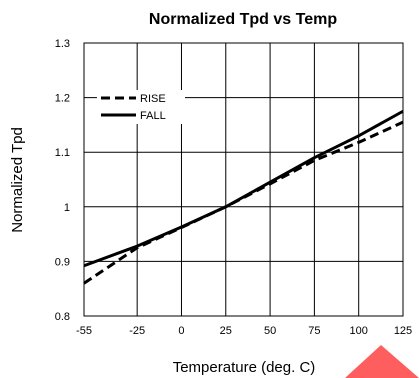 The image size is (419, 378). I want to click on corner-decoration, so click(382, 361).